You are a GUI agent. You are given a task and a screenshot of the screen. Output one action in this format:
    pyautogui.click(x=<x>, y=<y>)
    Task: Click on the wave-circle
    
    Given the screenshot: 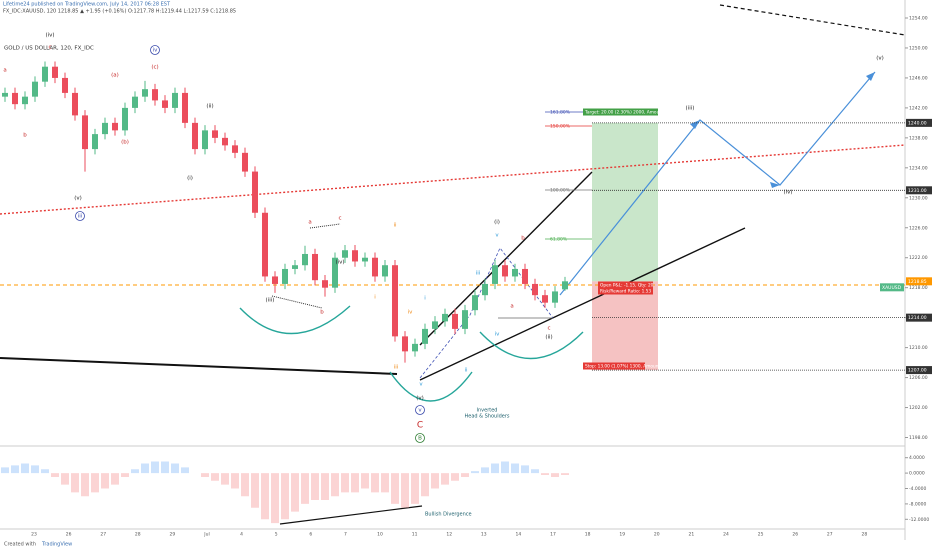 What is the action you would take?
    pyautogui.click(x=420, y=438)
    